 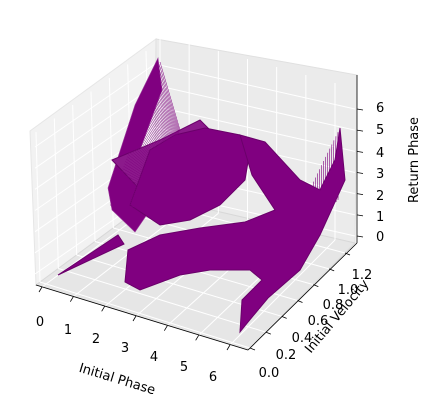 I want to click on x-axis-label: Initial Phase, so click(x=117, y=379).